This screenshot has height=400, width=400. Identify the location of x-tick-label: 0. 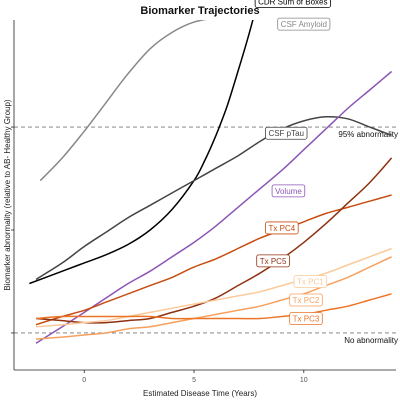
(84, 380).